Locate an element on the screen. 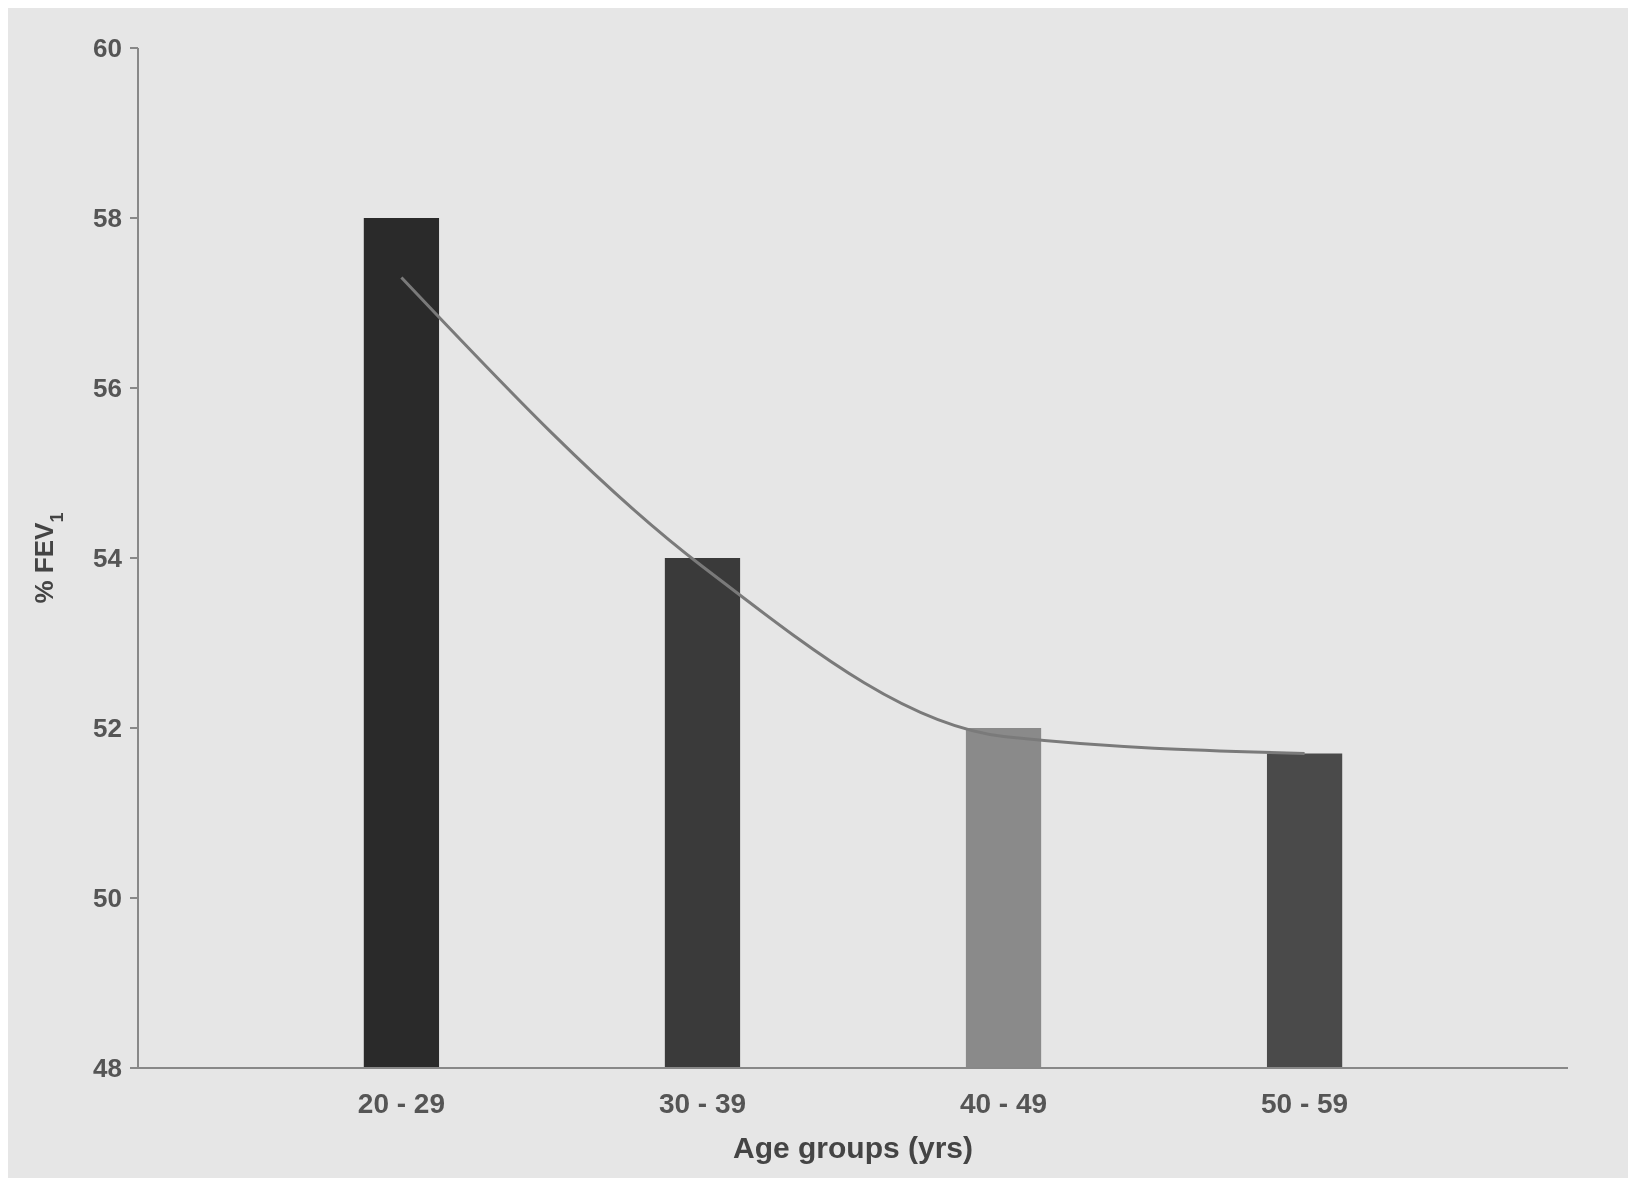 Image resolution: width=1642 pixels, height=1193 pixels. x-axis-title: Age groups (yrs) is located at coordinates (853, 1147).